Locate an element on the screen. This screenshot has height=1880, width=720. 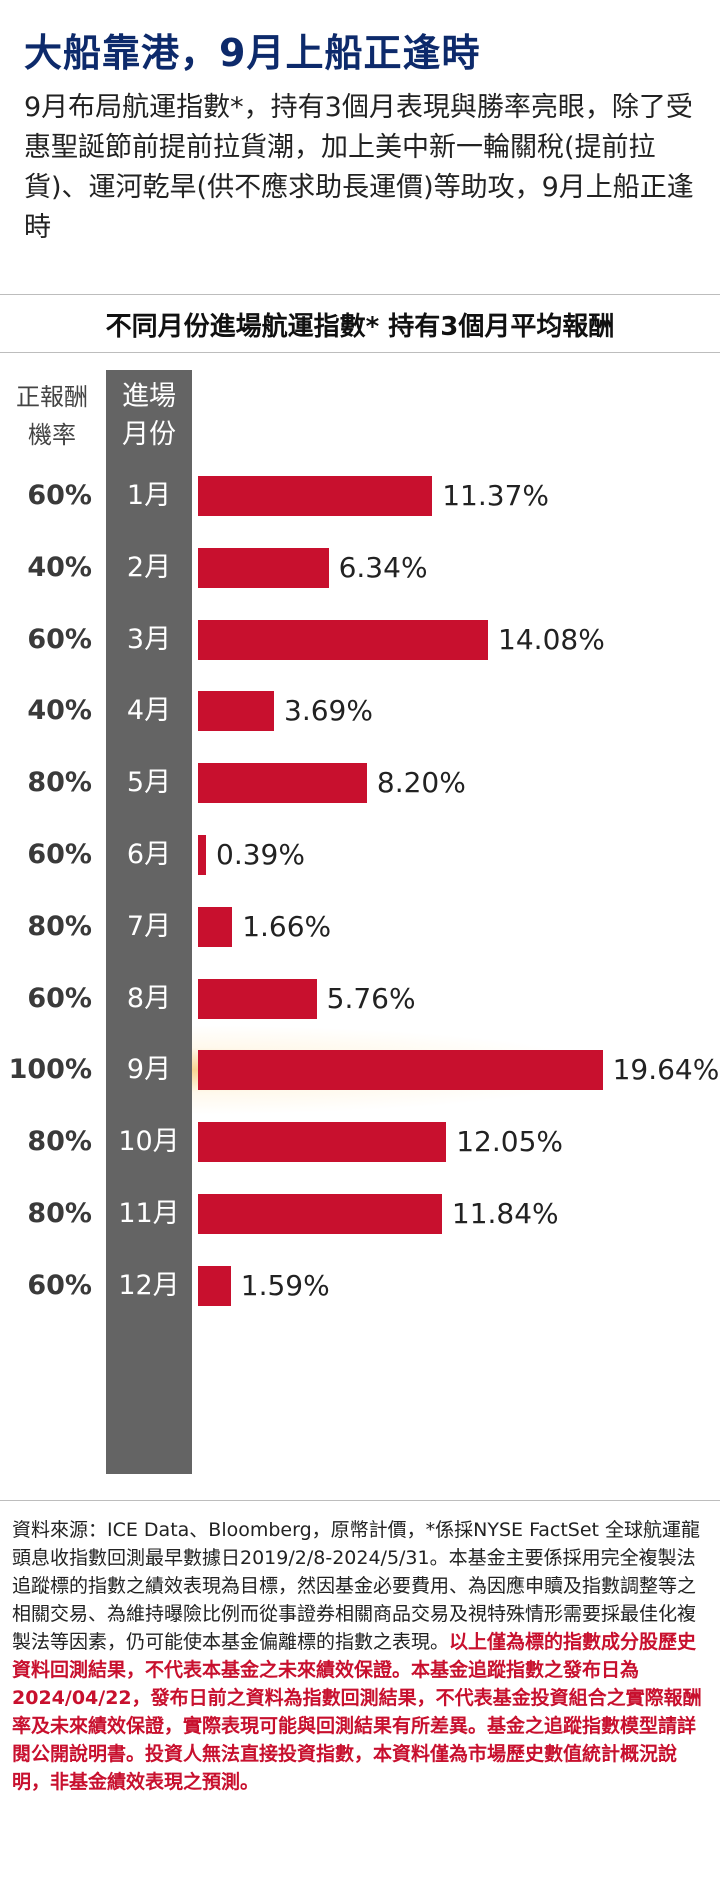
bar-value-label: 3.69% is located at coordinates (328, 710).